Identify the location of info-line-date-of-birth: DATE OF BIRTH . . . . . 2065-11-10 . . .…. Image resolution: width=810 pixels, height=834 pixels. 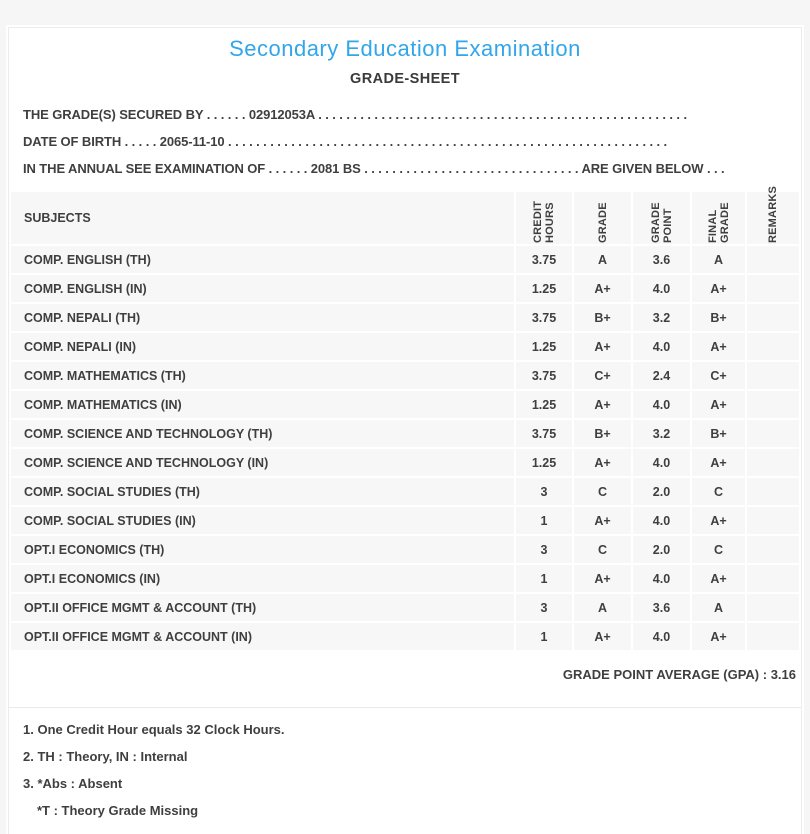
(405, 141).